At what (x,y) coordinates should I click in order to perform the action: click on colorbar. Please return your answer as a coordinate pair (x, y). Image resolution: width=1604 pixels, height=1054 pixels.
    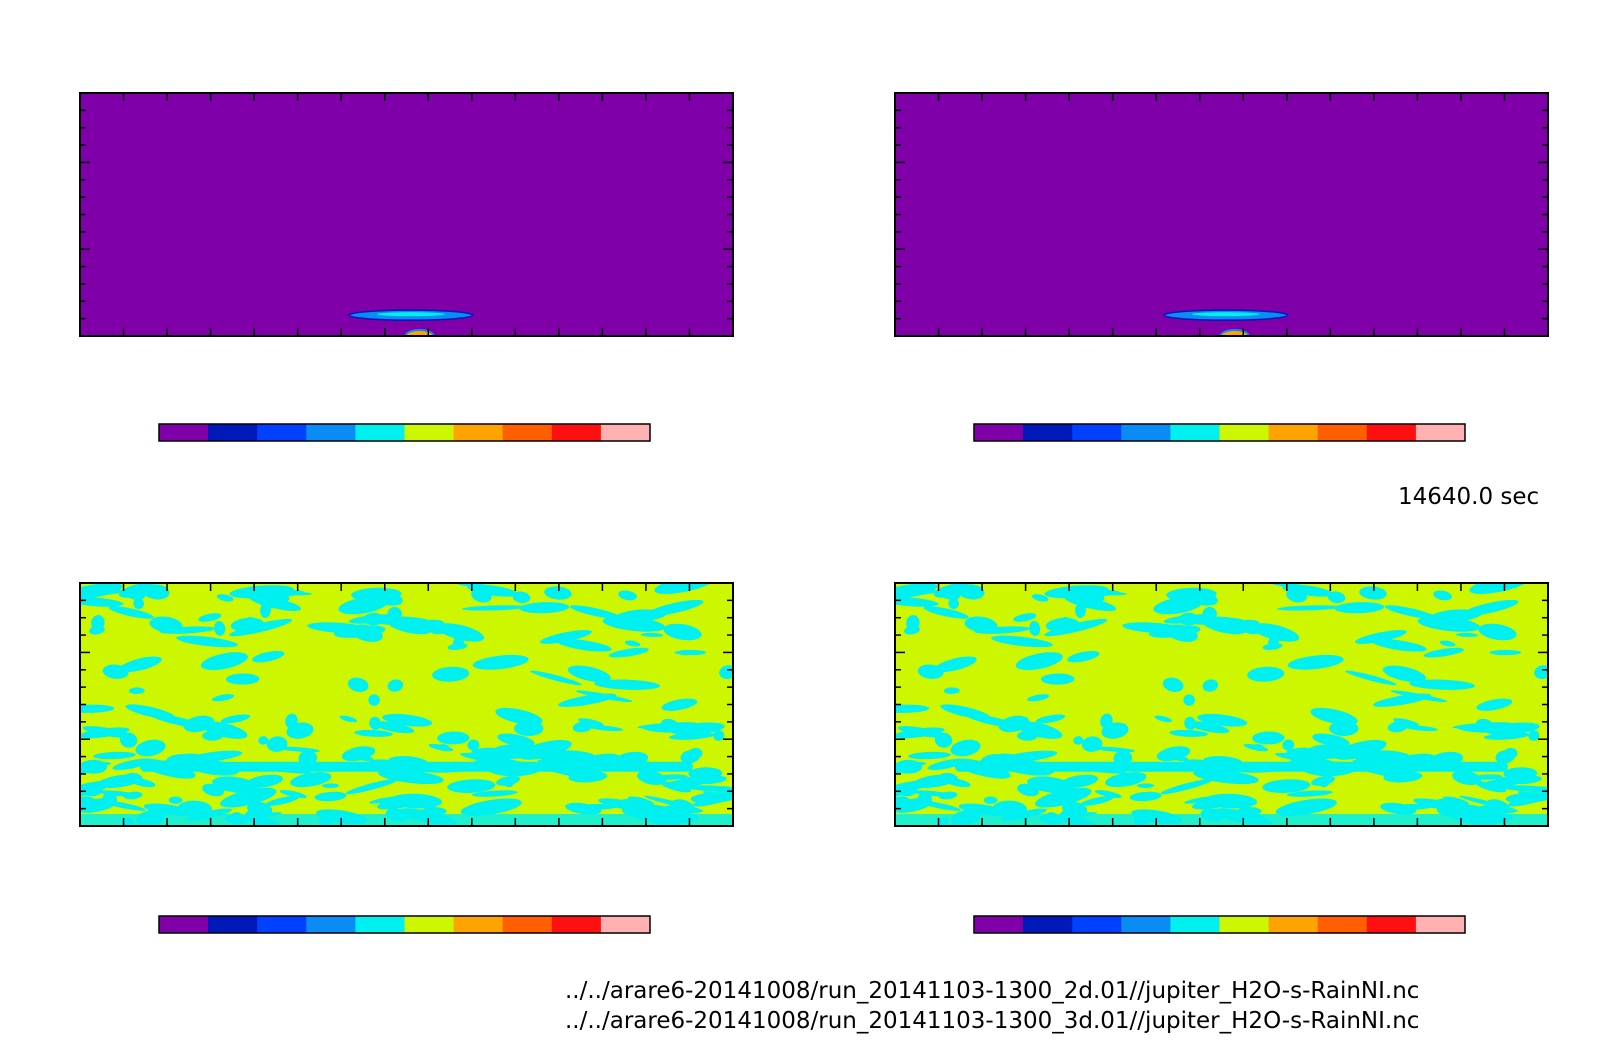
    Looking at the image, I should click on (1219, 924).